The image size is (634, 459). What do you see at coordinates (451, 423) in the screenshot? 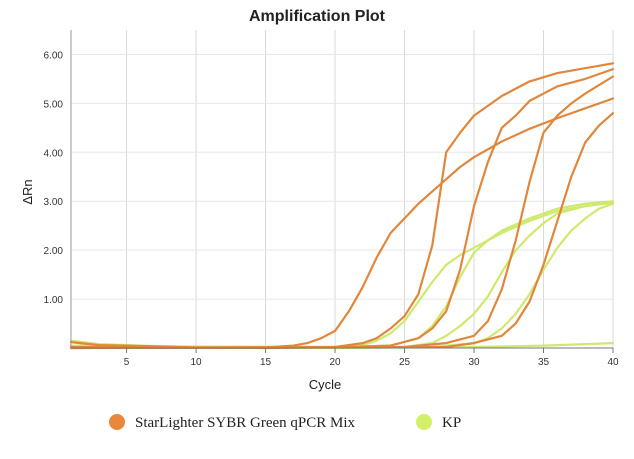
I see `legend-label: KP` at bounding box center [451, 423].